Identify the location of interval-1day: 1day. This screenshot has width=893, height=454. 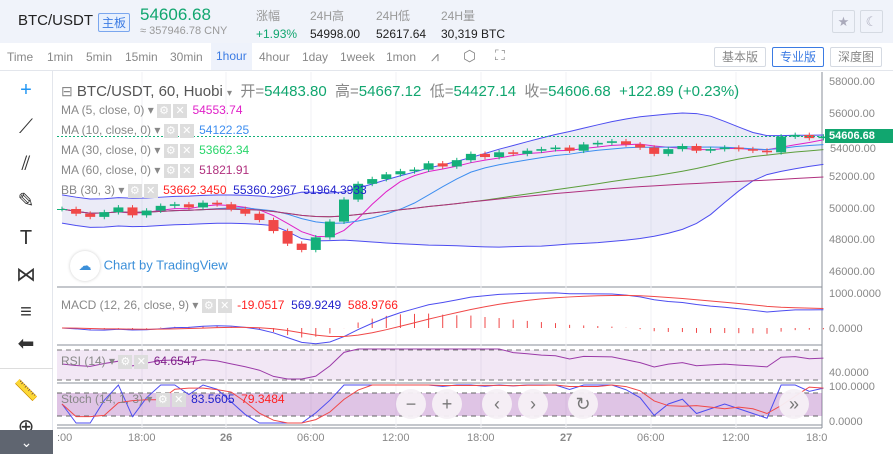
(315, 57).